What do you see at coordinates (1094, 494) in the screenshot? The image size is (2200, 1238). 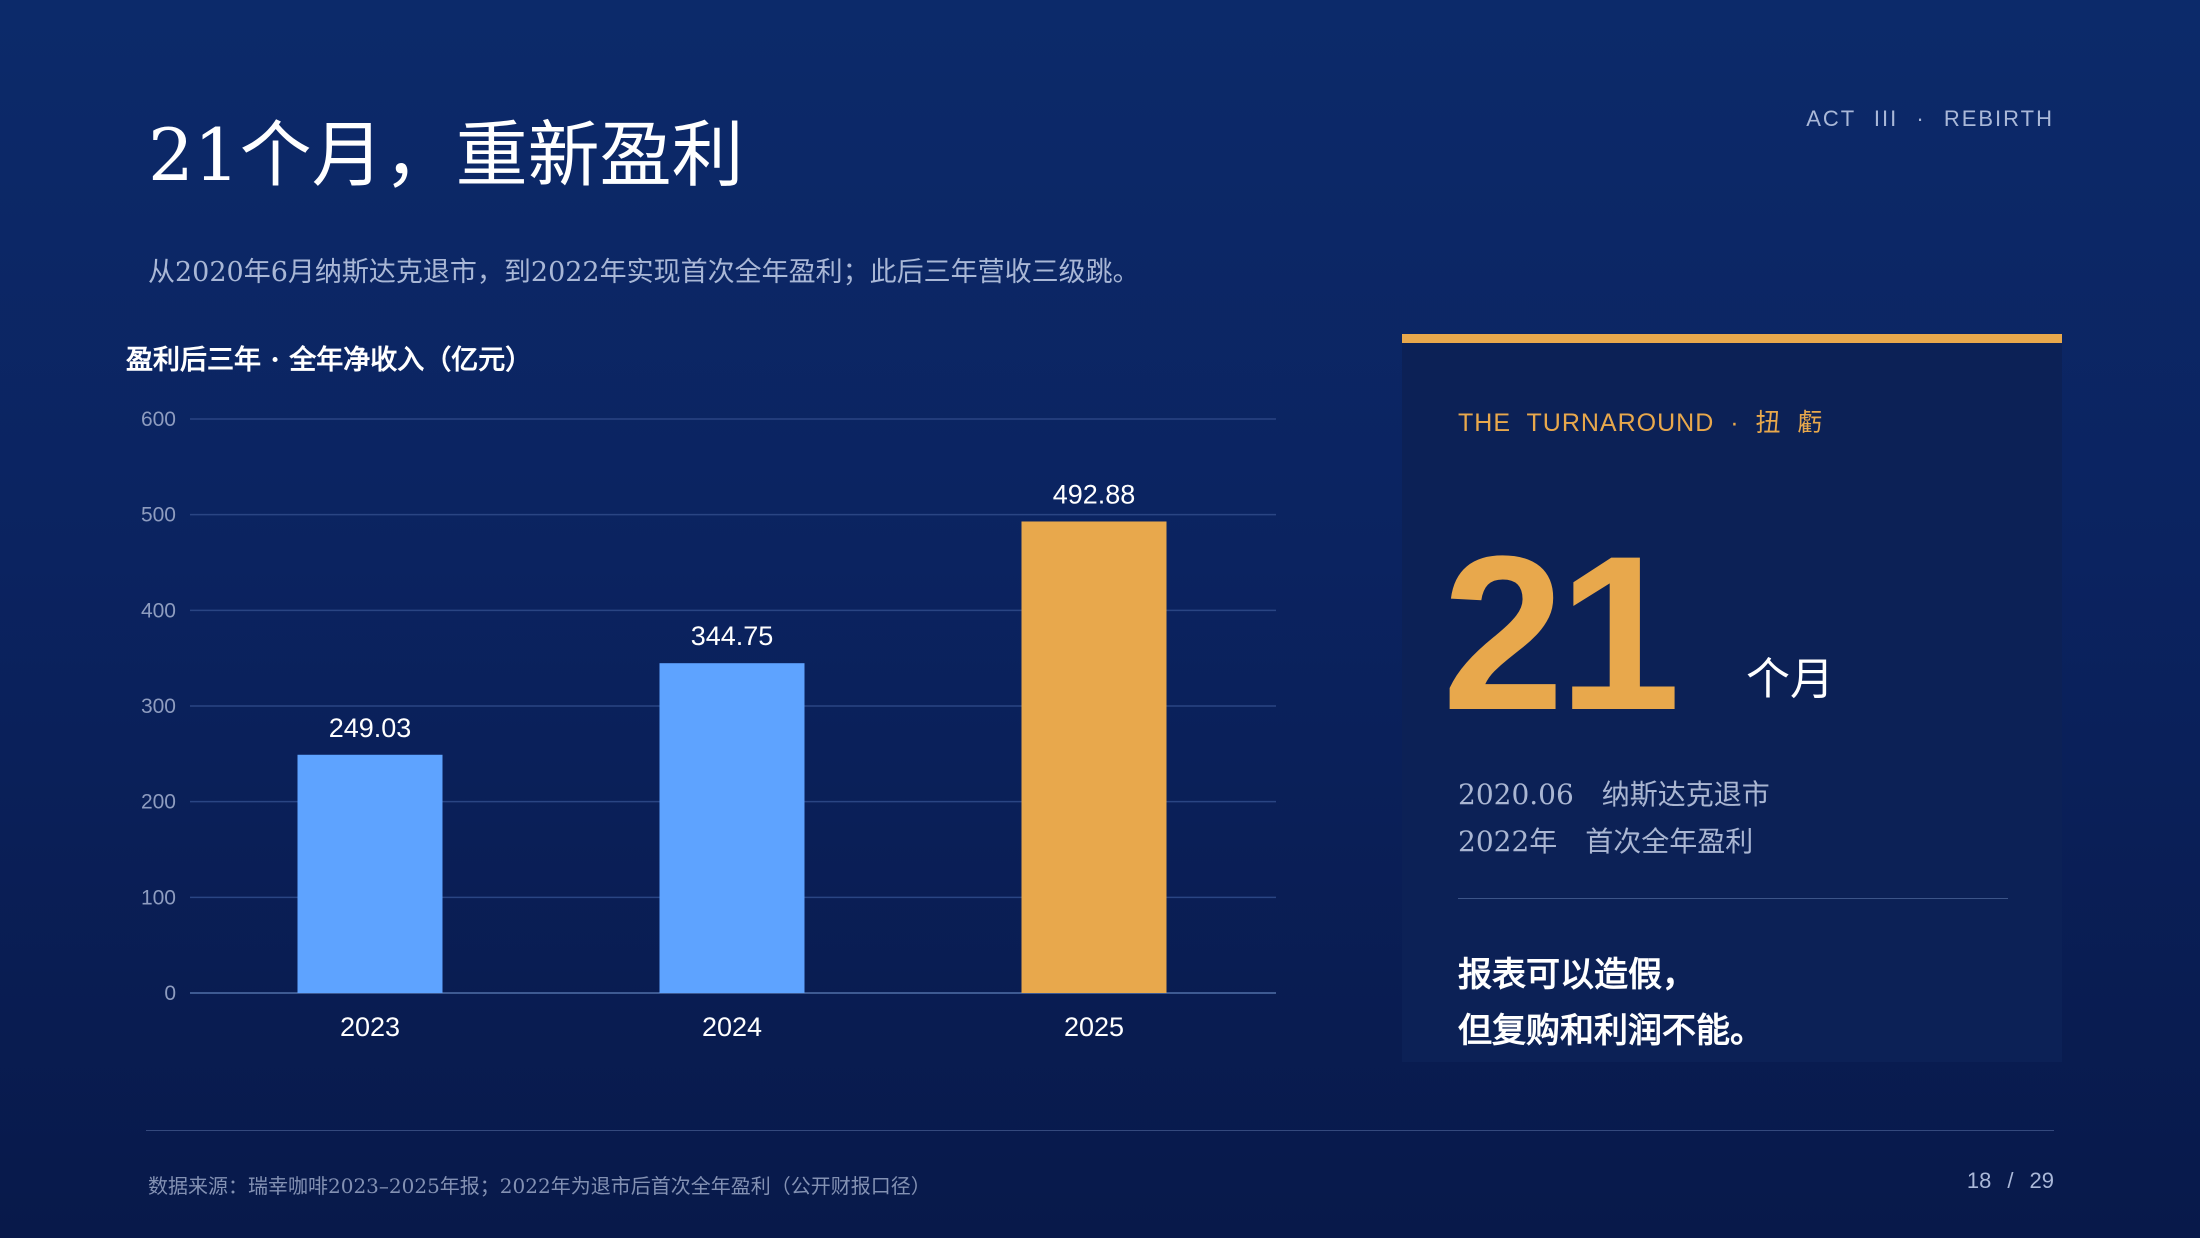 I see `data-label: 492.88` at bounding box center [1094, 494].